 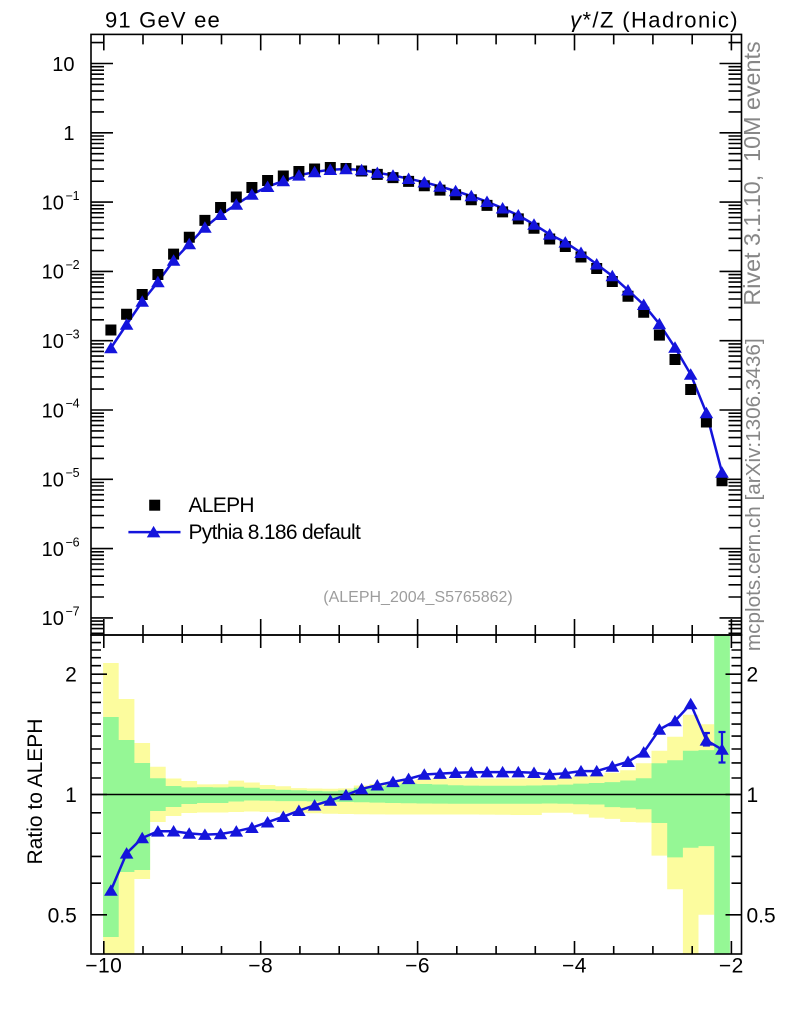 I want to click on svg-text: γ*/Z (Hadronic), so click(x=654, y=20).